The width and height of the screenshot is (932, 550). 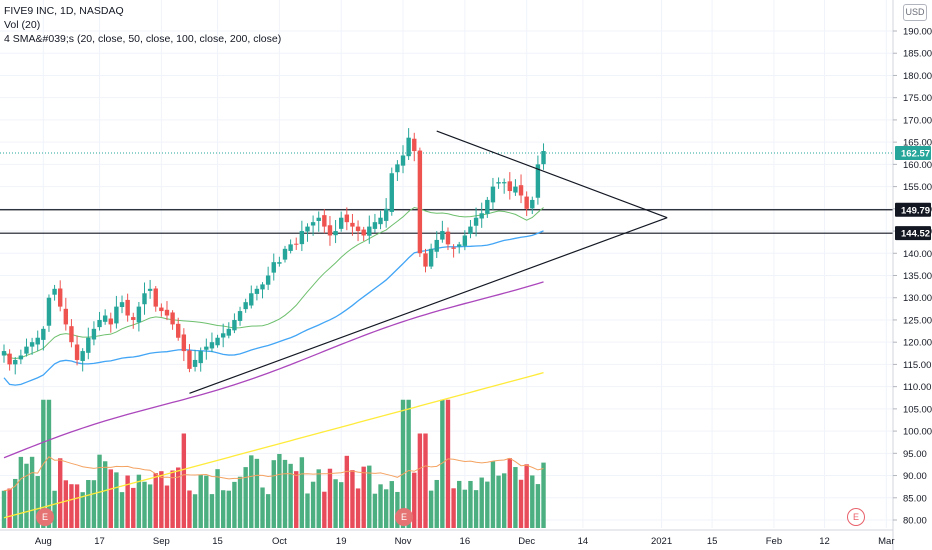 What do you see at coordinates (917, 298) in the screenshot?
I see `price-tick-label: 130.00` at bounding box center [917, 298].